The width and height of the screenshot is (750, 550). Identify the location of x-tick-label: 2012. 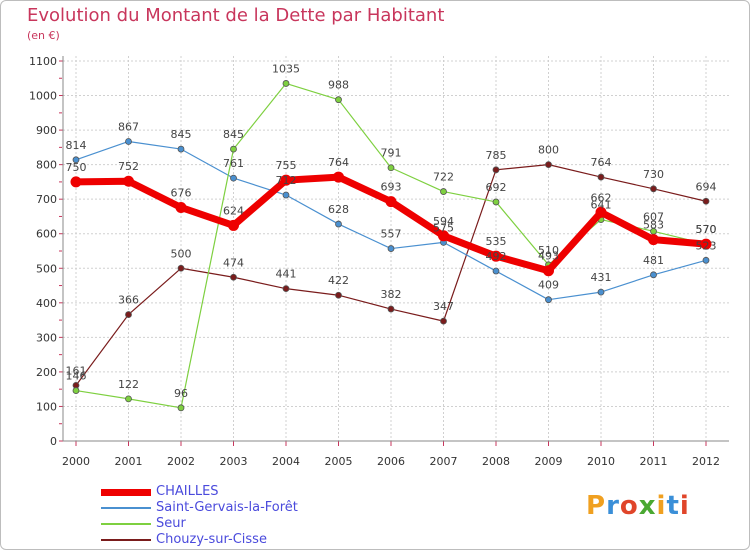
(706, 461).